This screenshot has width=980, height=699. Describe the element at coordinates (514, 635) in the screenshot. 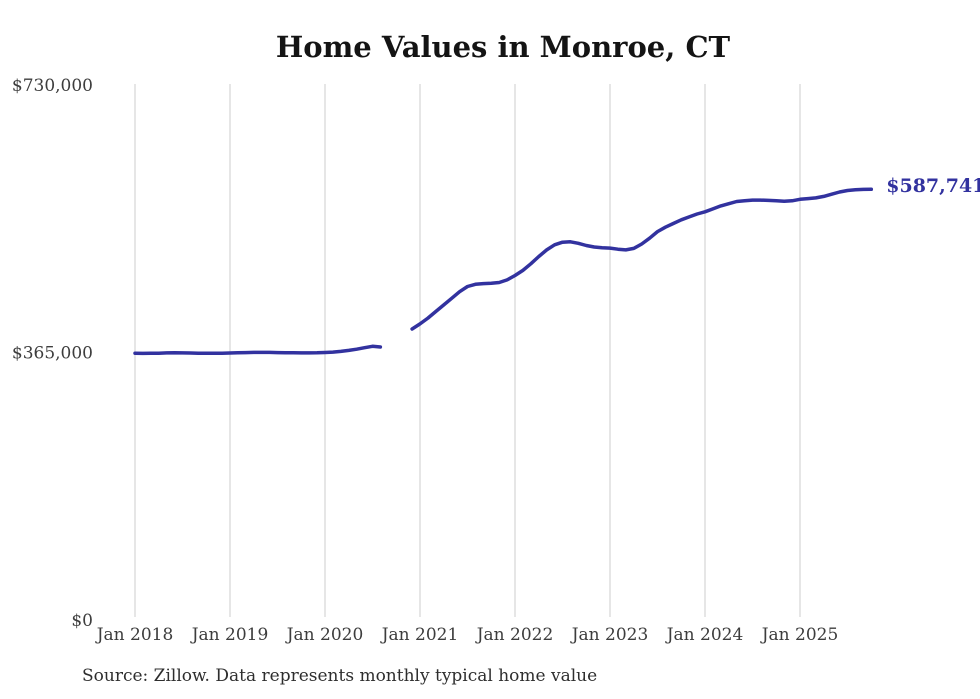

I see `x-tick-label: Jan 2022` at that location.